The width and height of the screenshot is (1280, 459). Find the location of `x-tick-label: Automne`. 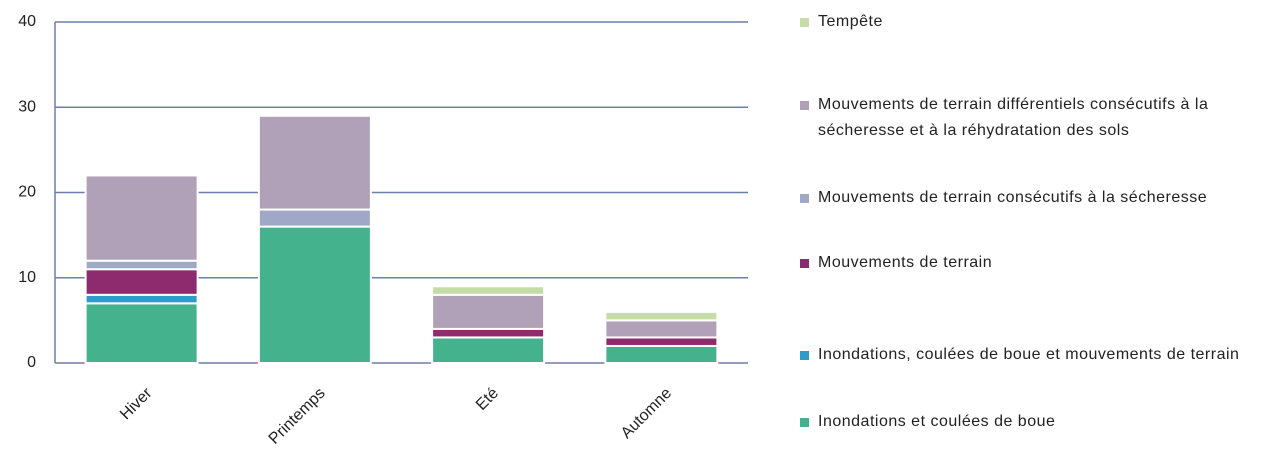

x-tick-label: Automne is located at coordinates (646, 413).